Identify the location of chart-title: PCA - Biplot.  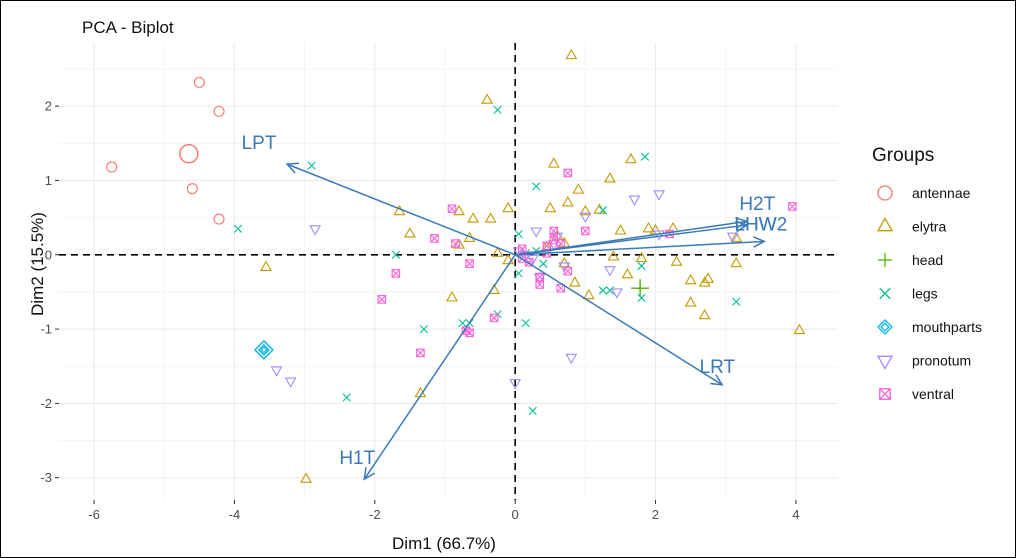
(128, 27).